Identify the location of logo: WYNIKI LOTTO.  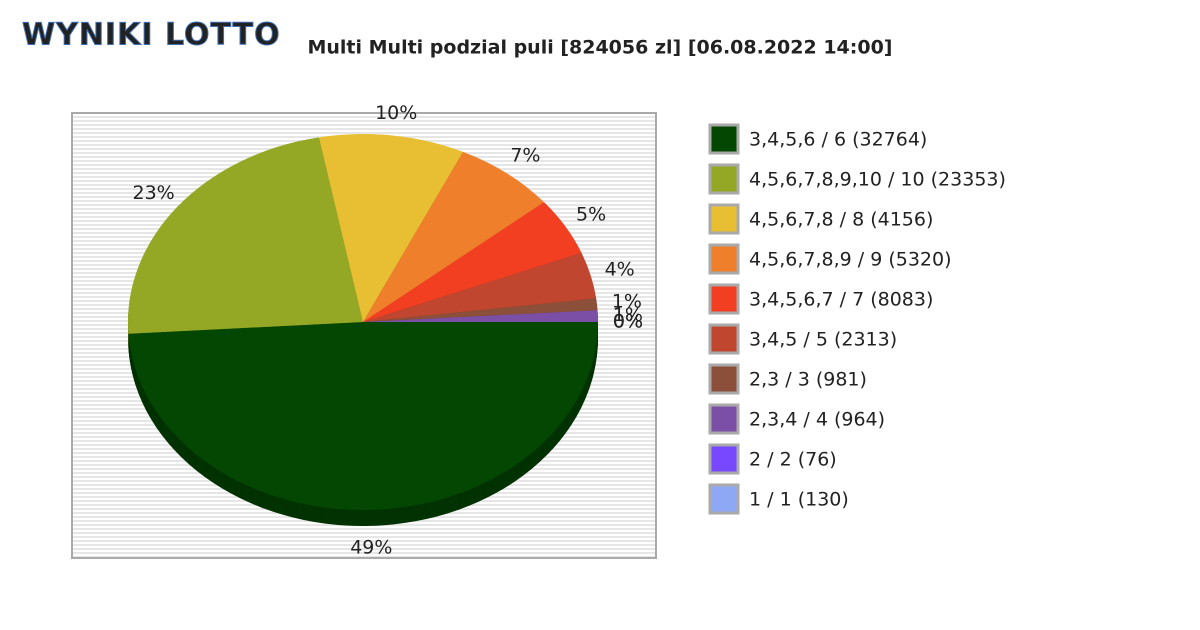
(151, 35).